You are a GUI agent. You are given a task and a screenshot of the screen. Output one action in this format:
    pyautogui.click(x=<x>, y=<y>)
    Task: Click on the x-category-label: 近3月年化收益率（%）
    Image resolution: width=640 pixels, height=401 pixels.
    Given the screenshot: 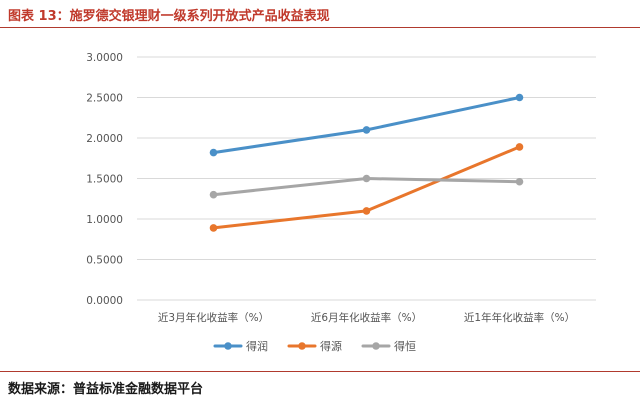 What is the action you would take?
    pyautogui.click(x=213, y=317)
    